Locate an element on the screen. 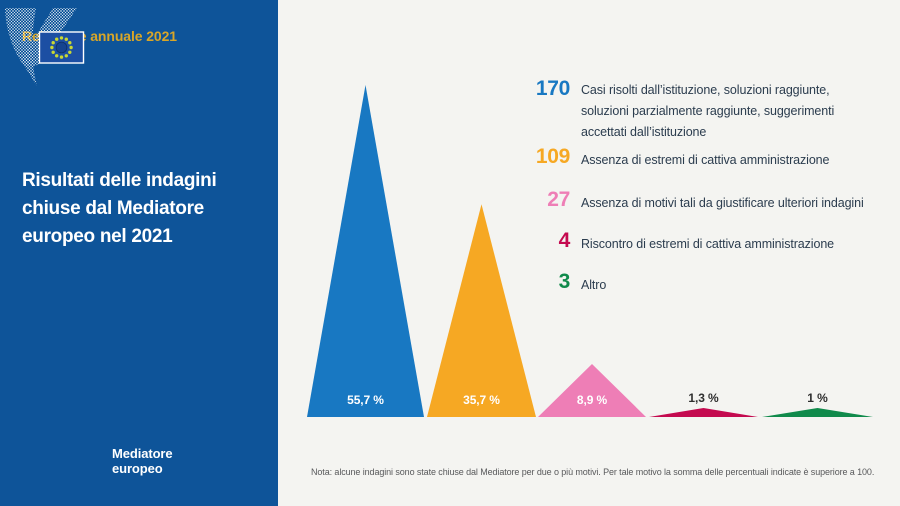 The width and height of the screenshot is (900, 506). logo-wordmark: Mediatore europeo is located at coordinates (142, 461).